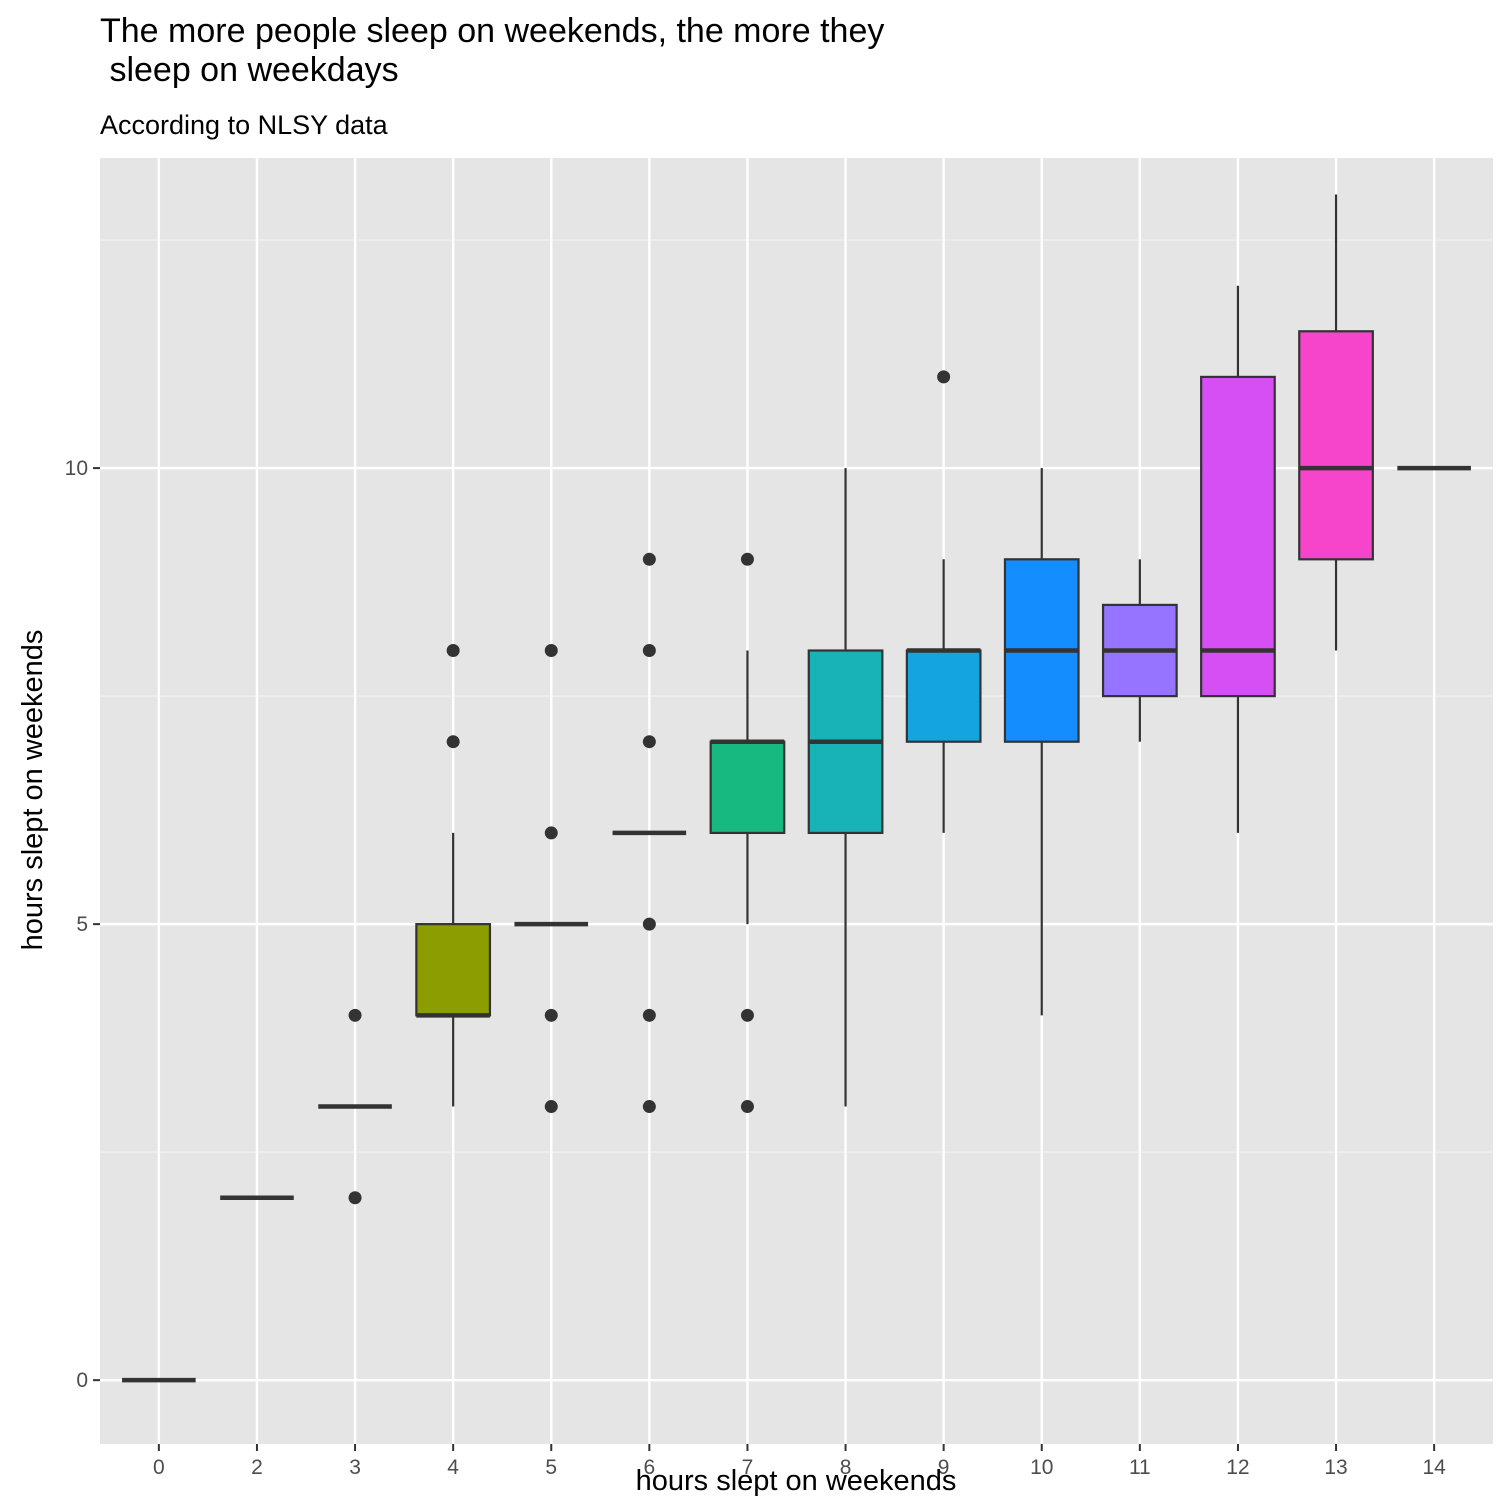 The image size is (1512, 1512). What do you see at coordinates (748, 1467) in the screenshot?
I see `x-tick-label: 7` at bounding box center [748, 1467].